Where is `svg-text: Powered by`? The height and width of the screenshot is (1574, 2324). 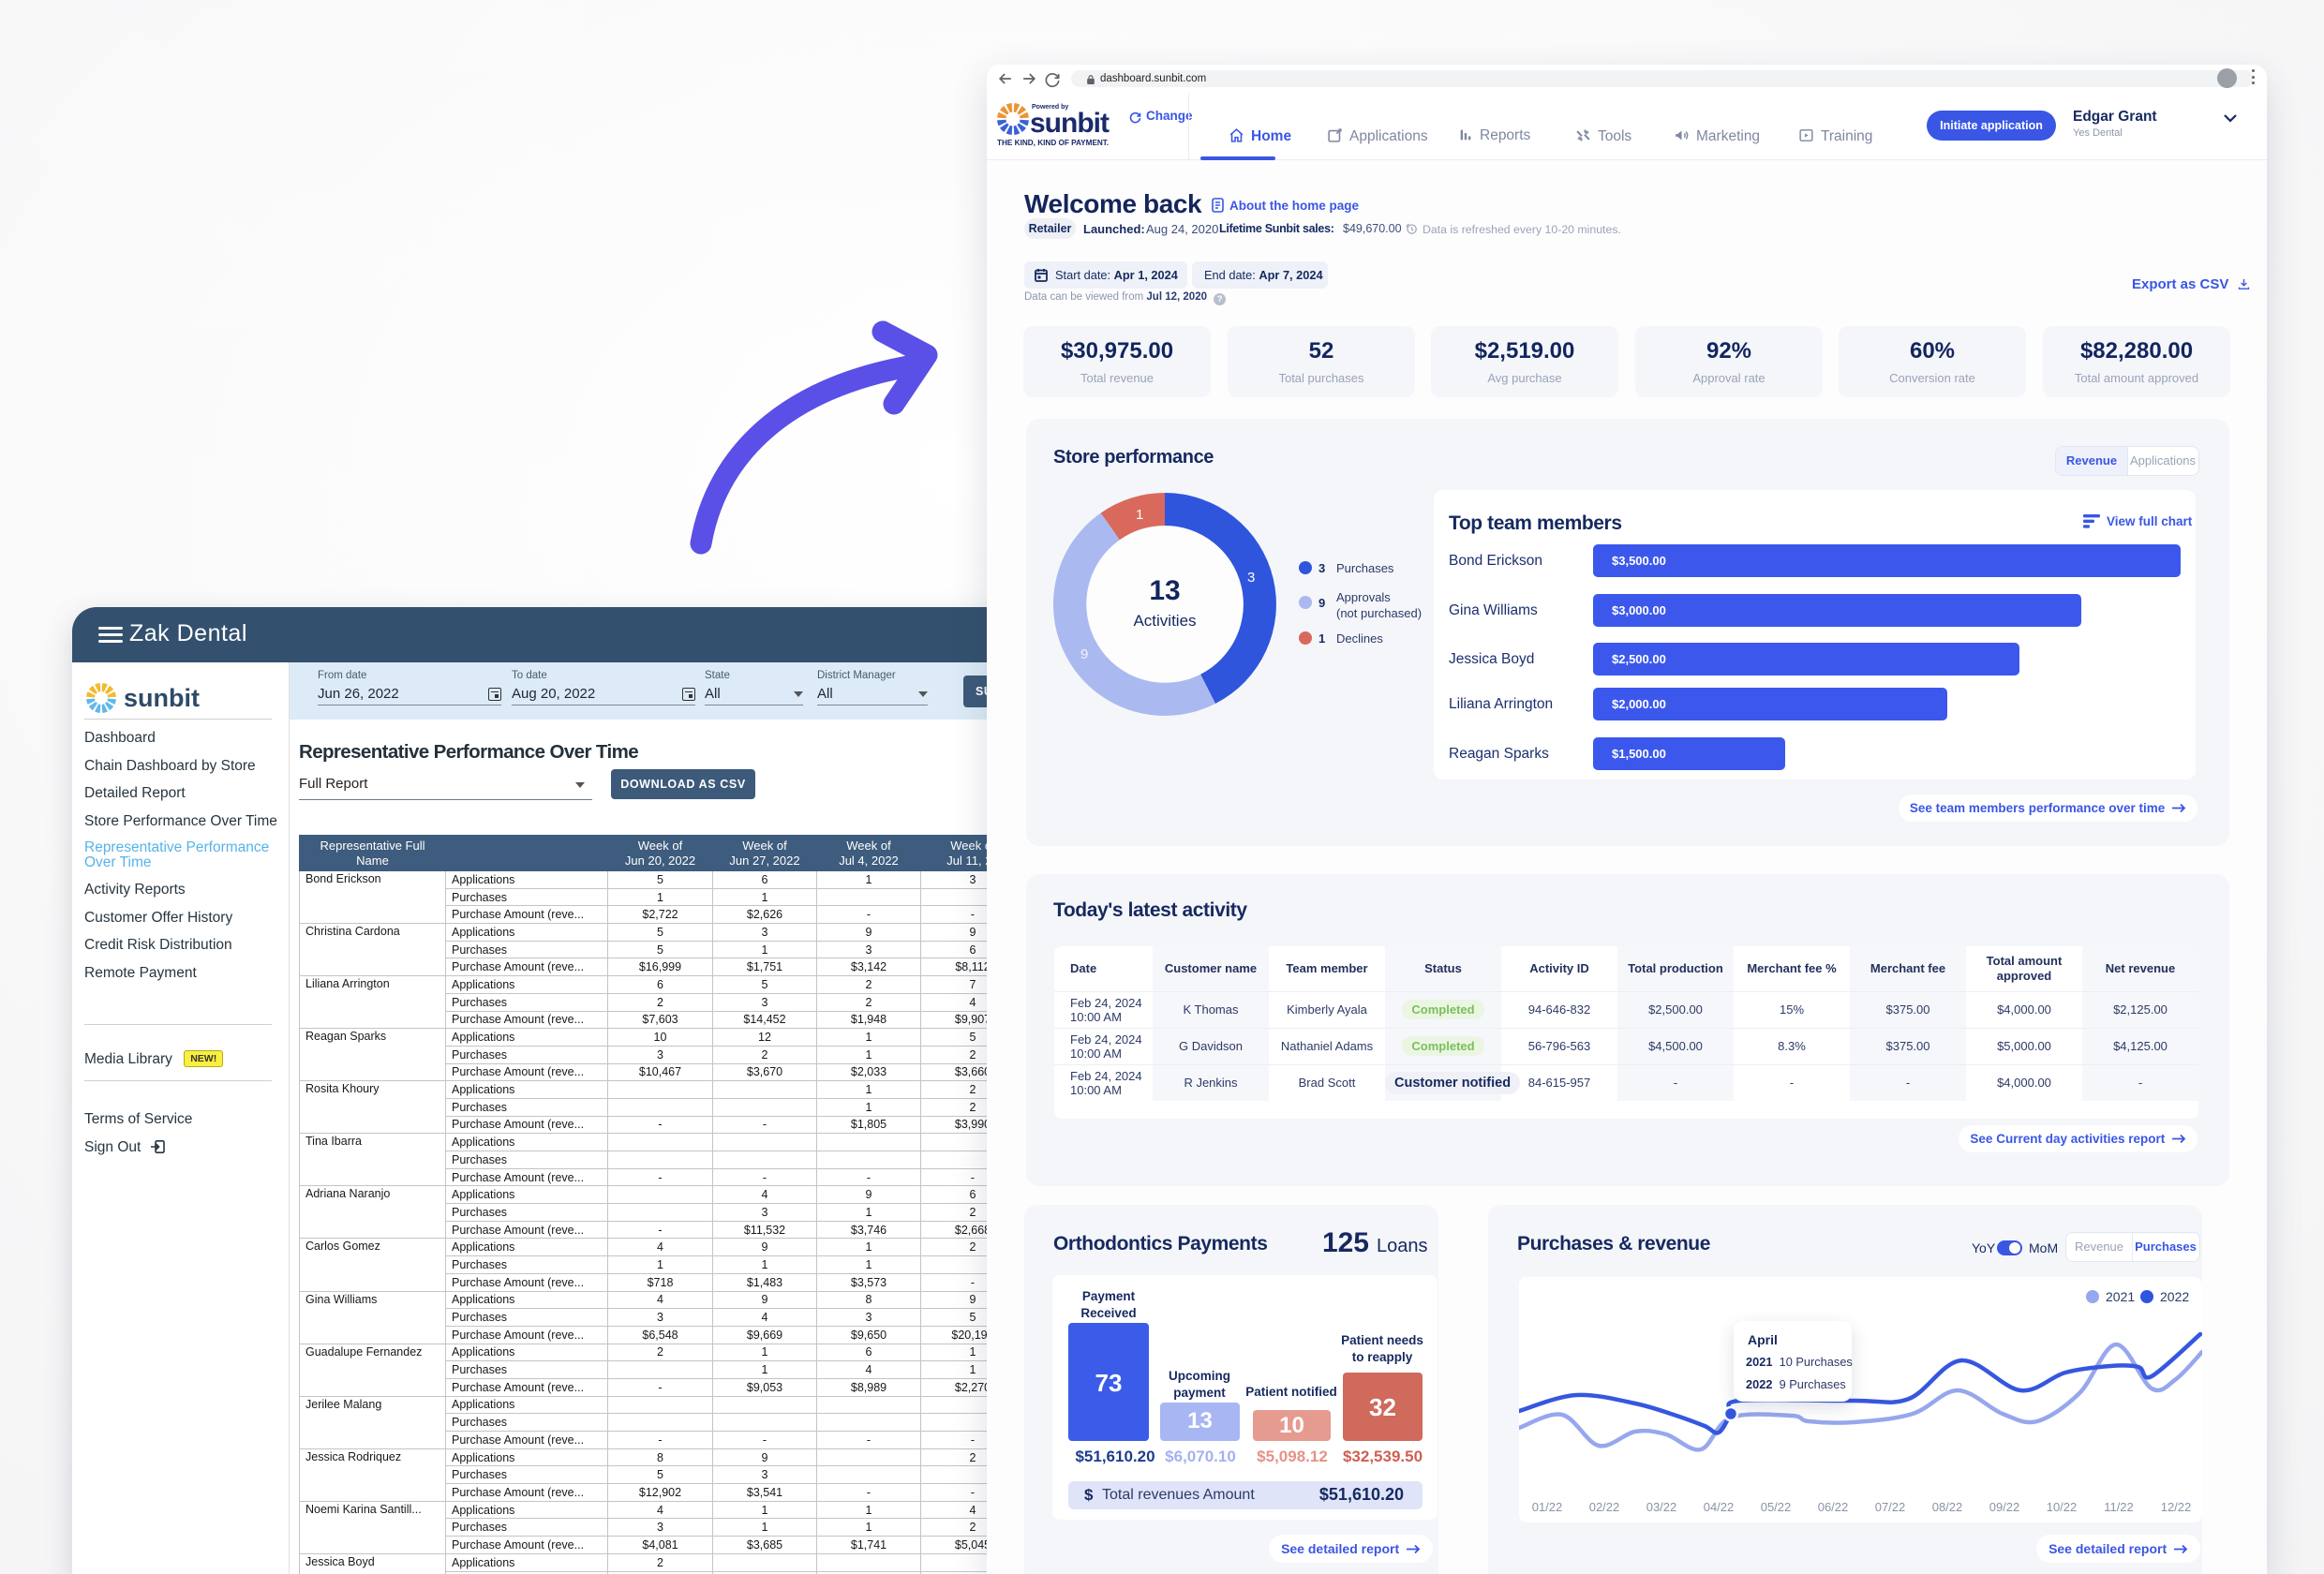
svg-text: Powered by is located at coordinates (1050, 108).